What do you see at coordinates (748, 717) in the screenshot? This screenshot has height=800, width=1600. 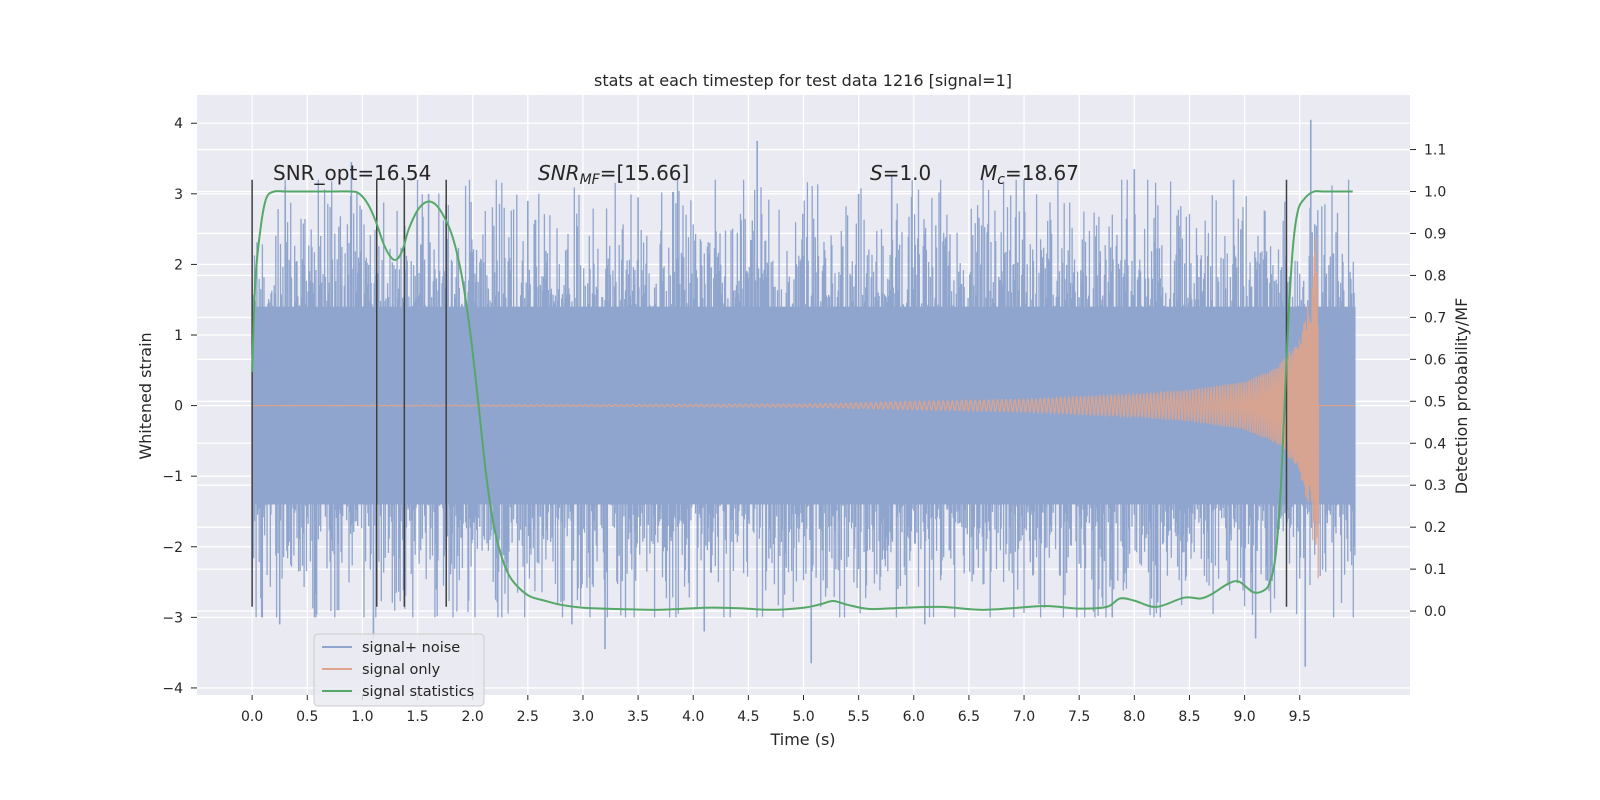 I see `x-tick-label-9: 4.5` at bounding box center [748, 717].